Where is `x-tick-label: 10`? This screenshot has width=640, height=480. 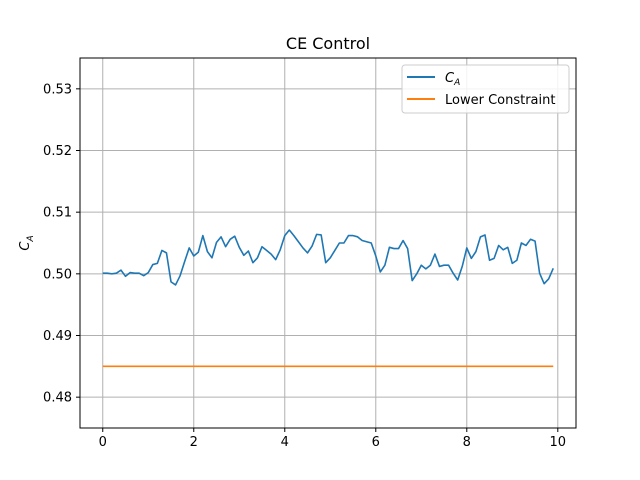
x-tick-label: 10 is located at coordinates (558, 442).